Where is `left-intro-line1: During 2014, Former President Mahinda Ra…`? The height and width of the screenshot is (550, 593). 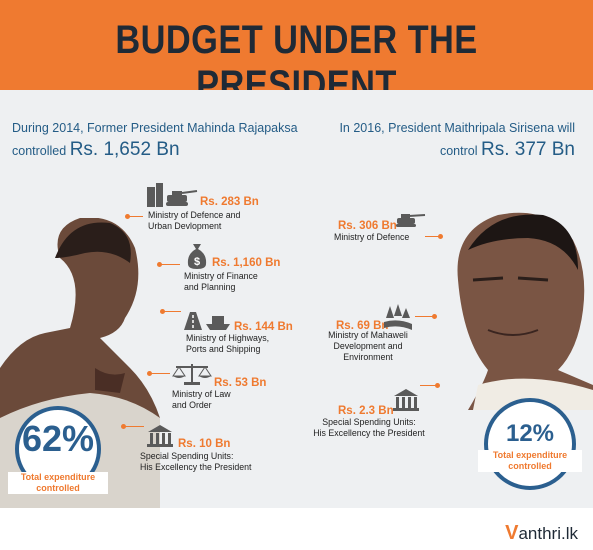 left-intro-line1: During 2014, Former President Mahinda Ra… is located at coordinates (155, 128).